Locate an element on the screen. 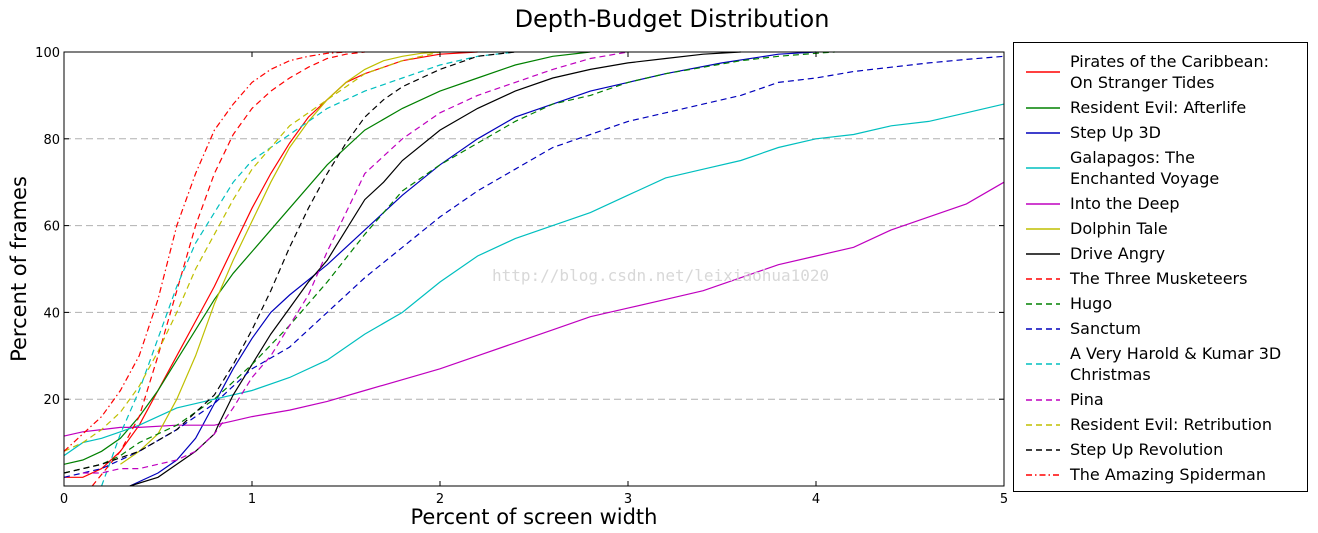 This screenshot has width=1318, height=533. legend-entry-2: Step Up 3D is located at coordinates (1161, 134).